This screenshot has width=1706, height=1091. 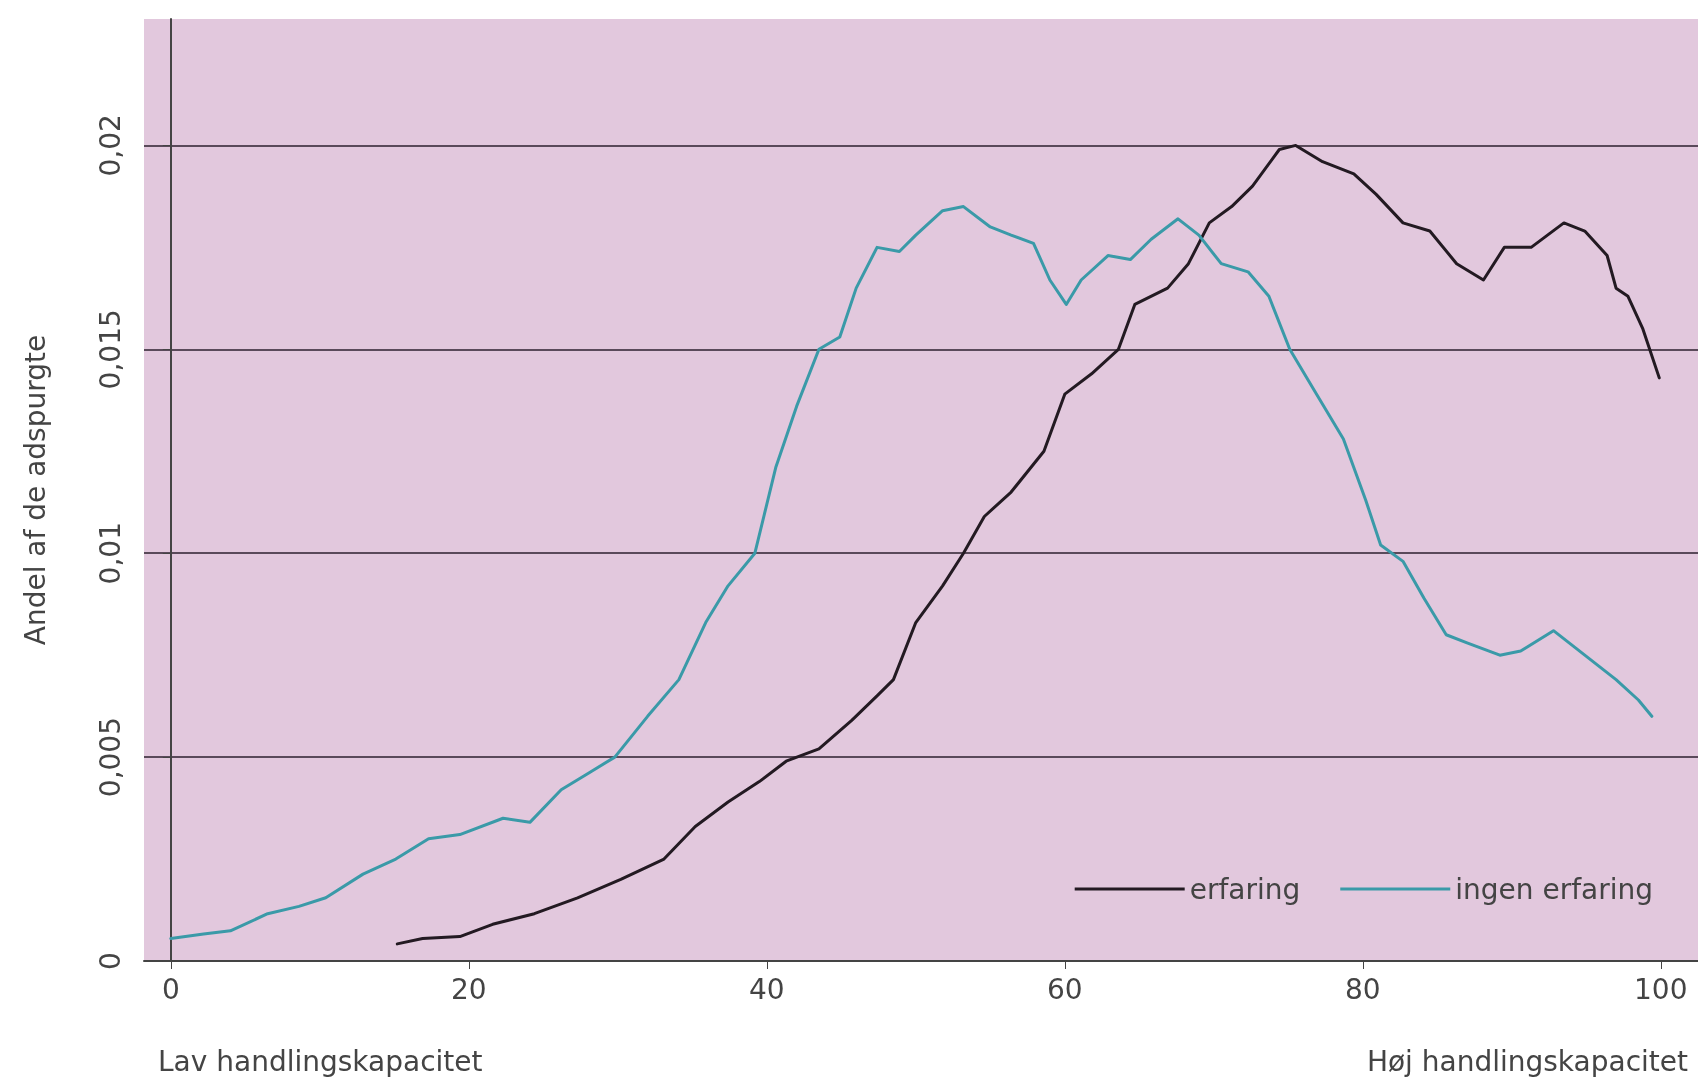 What do you see at coordinates (110, 553) in the screenshot?
I see `y-tick-label: 0,01` at bounding box center [110, 553].